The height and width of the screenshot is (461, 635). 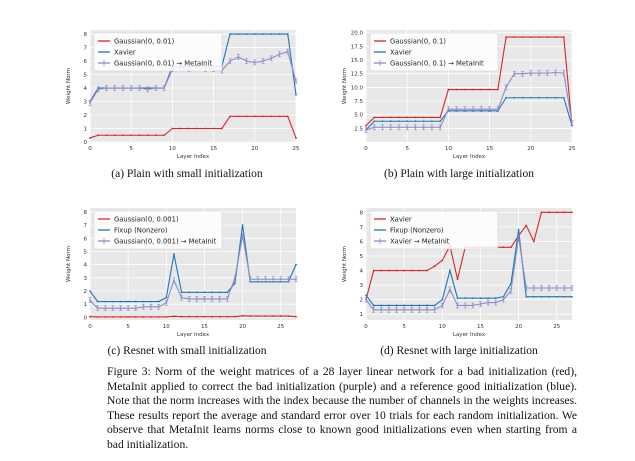 I want to click on x-tick-label: 25, so click(x=296, y=149).